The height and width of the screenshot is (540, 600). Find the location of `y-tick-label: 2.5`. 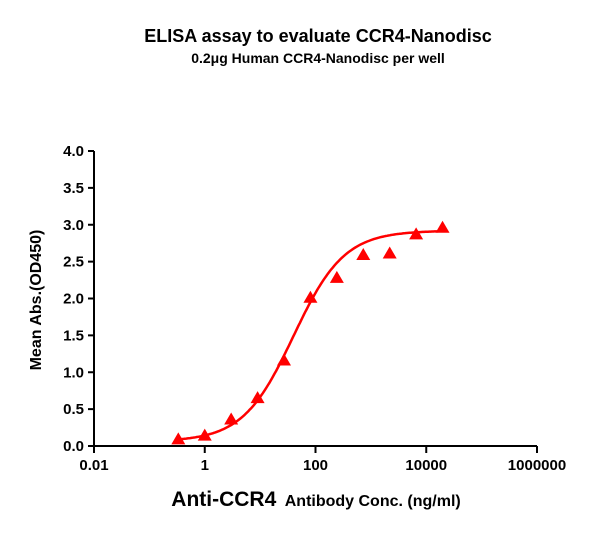

y-tick-label: 2.5 is located at coordinates (73, 262).